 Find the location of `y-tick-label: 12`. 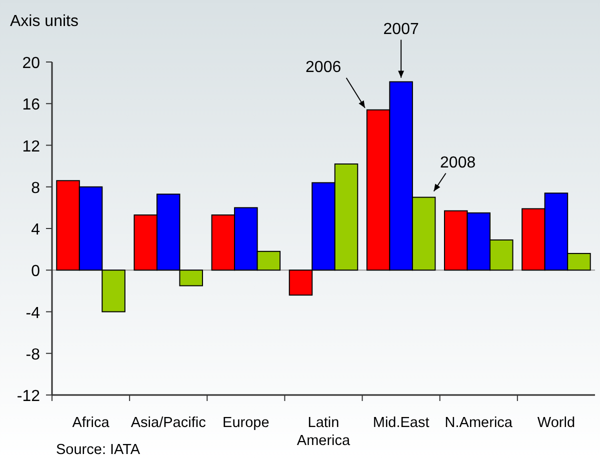

y-tick-label: 12 is located at coordinates (31, 147).